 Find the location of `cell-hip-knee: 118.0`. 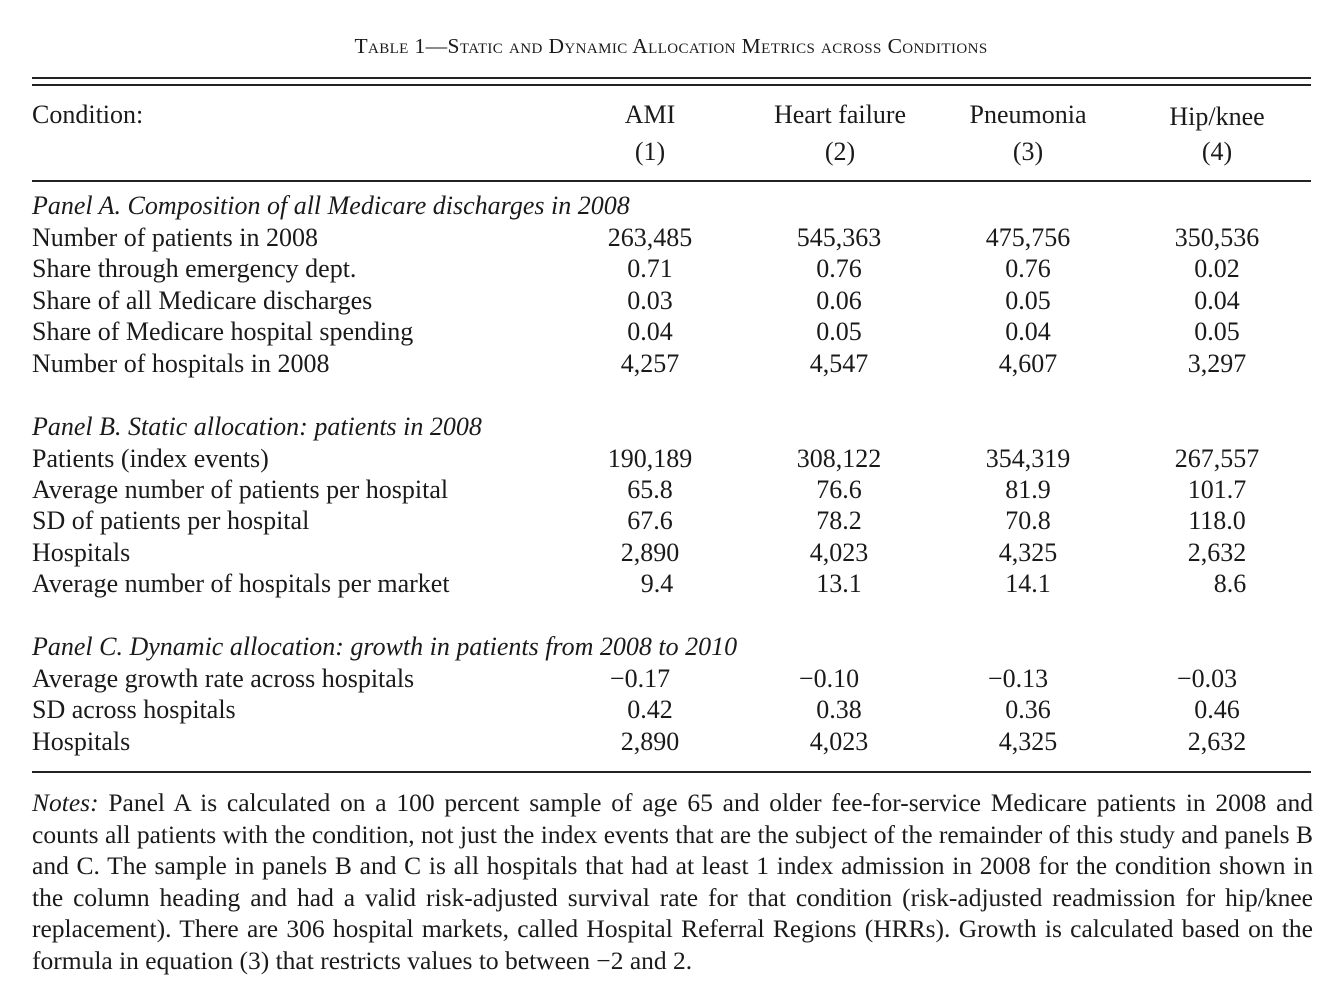

cell-hip-knee: 118.0 is located at coordinates (1217, 520).